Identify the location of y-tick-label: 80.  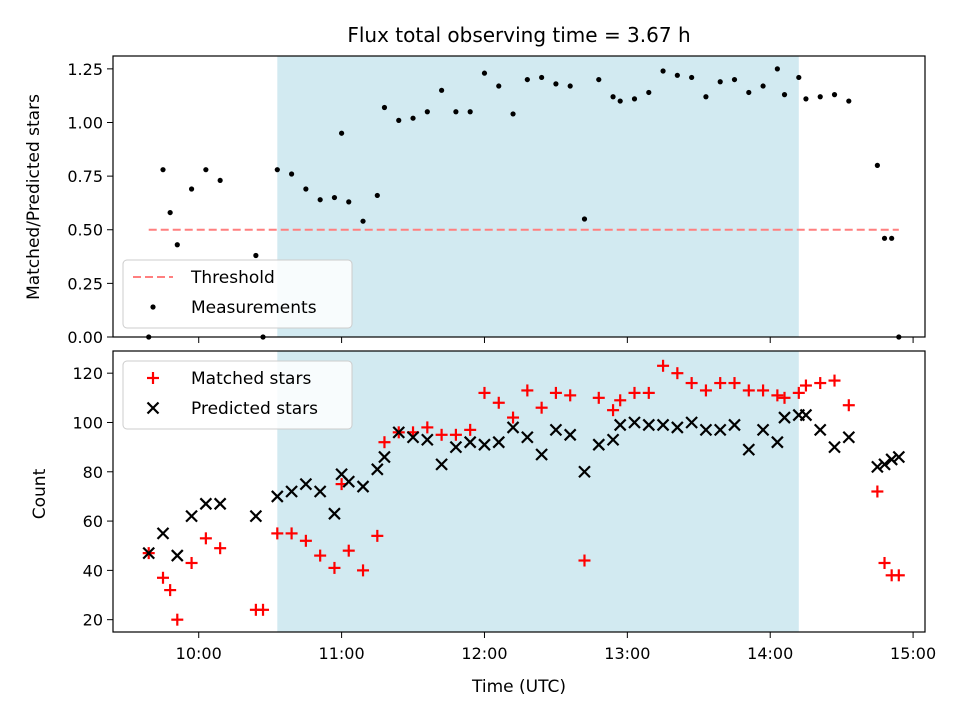
(93, 472).